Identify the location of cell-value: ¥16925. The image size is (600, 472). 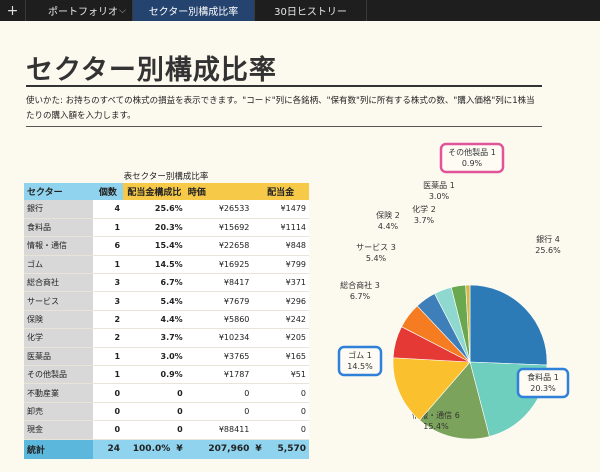
(219, 265).